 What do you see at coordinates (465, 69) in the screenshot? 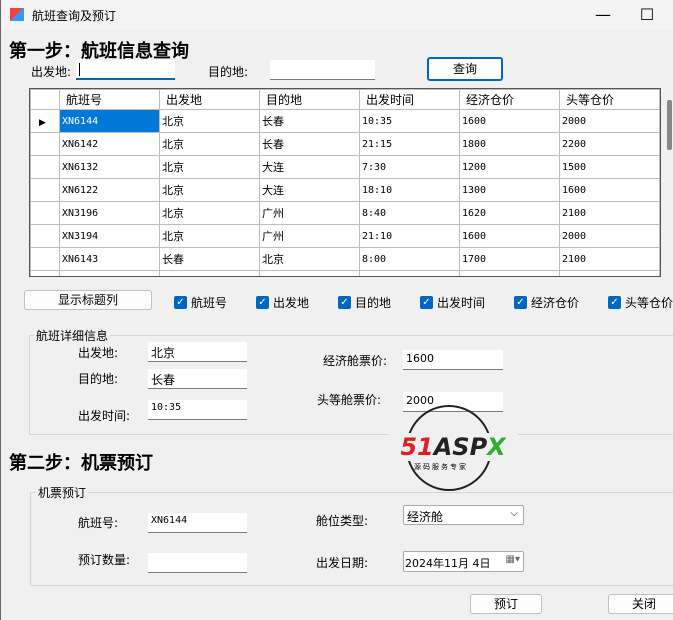
I see `search-button: 查询` at bounding box center [465, 69].